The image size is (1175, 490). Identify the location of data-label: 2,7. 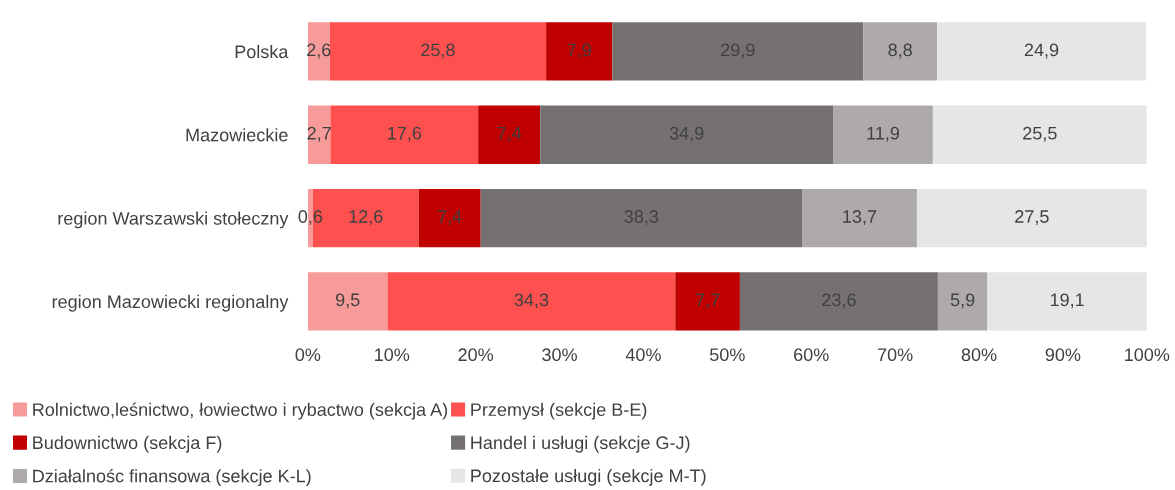
(319, 134).